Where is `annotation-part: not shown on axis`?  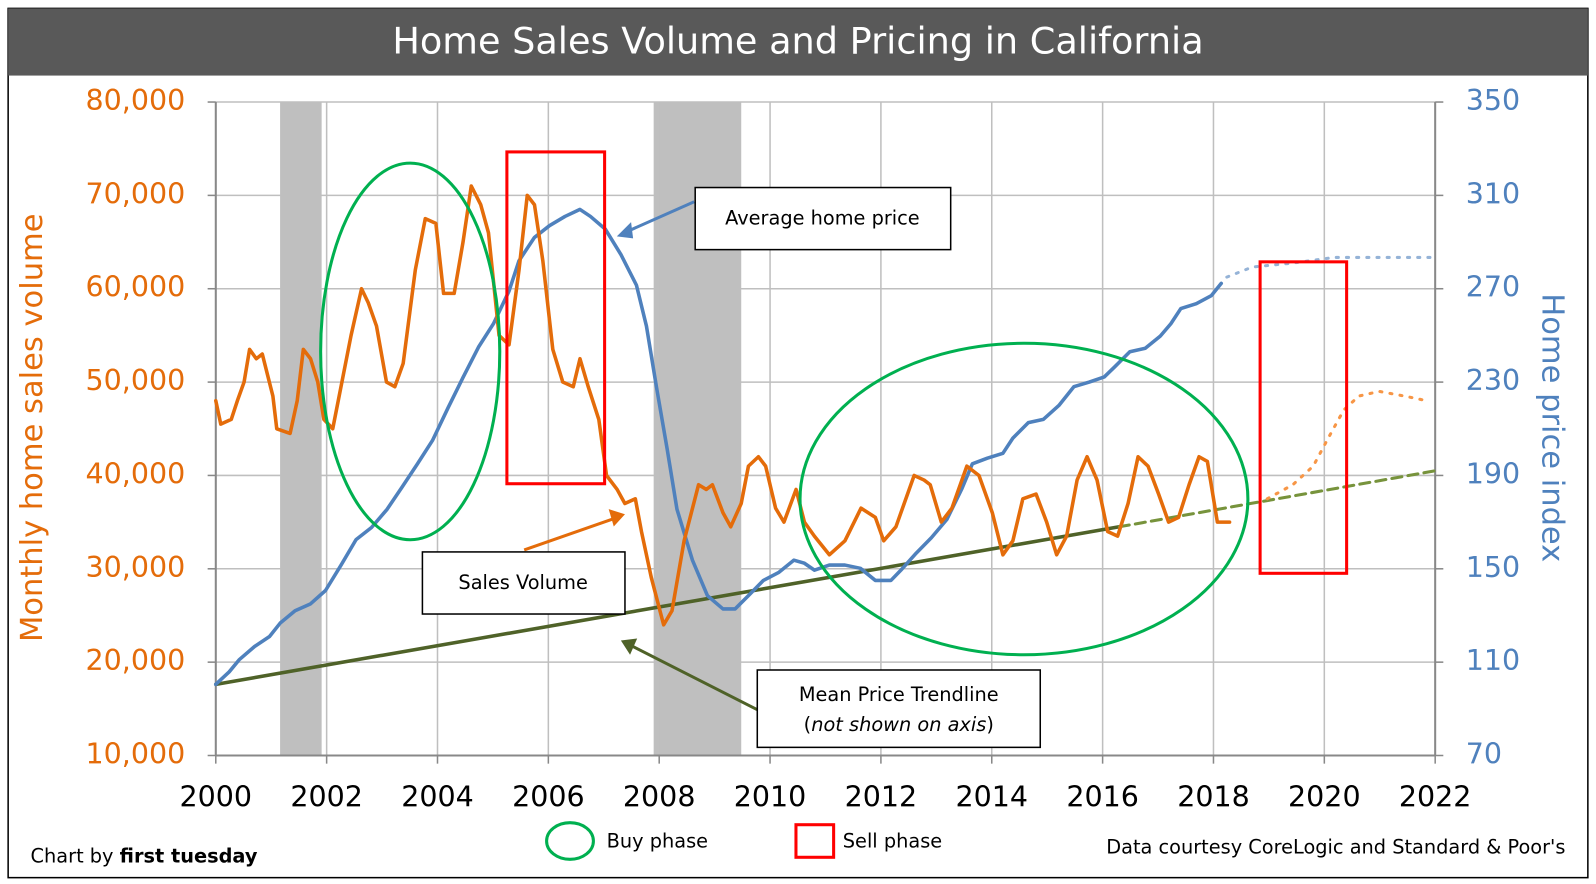 annotation-part: not shown on axis is located at coordinates (898, 723).